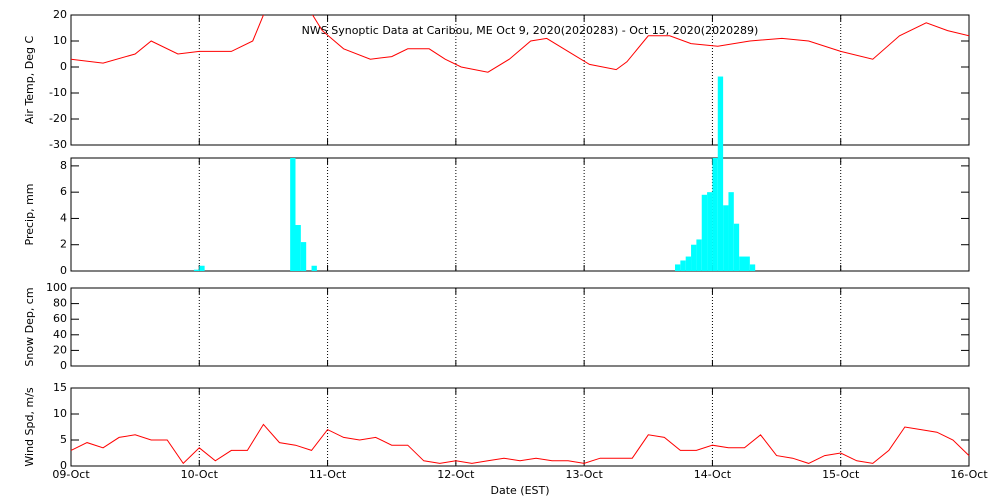 This screenshot has width=1000, height=500. I want to click on x-tick-label: 13-Oct, so click(584, 474).